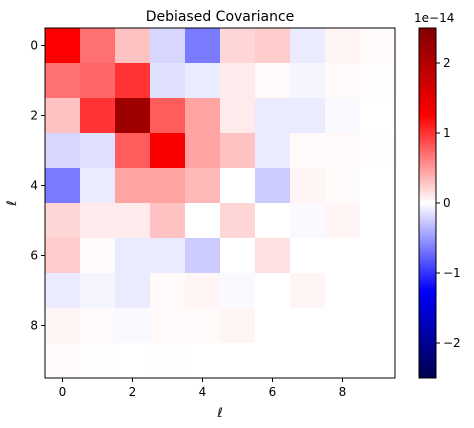 The image size is (474, 428). Describe the element at coordinates (34, 256) in the screenshot. I see `y-tick-label: 6` at that location.